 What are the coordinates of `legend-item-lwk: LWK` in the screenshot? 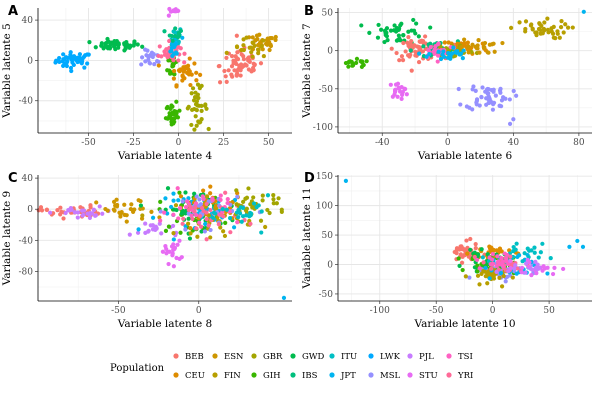 It's located at (384, 357).